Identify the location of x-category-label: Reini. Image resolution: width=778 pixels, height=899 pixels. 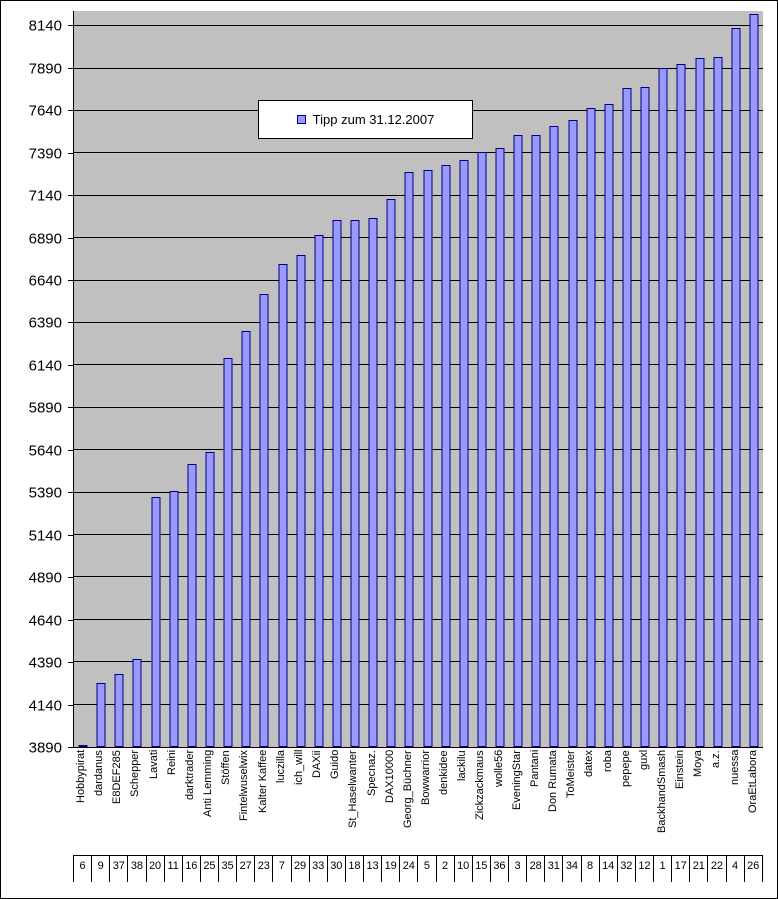
(171, 763).